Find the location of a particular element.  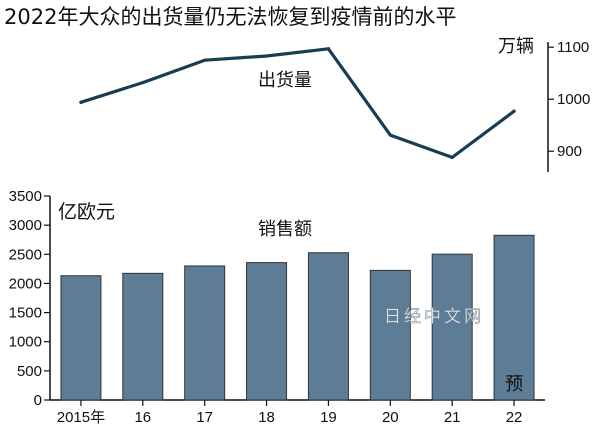

bar-y-tick-label: 1000 is located at coordinates (25, 342).